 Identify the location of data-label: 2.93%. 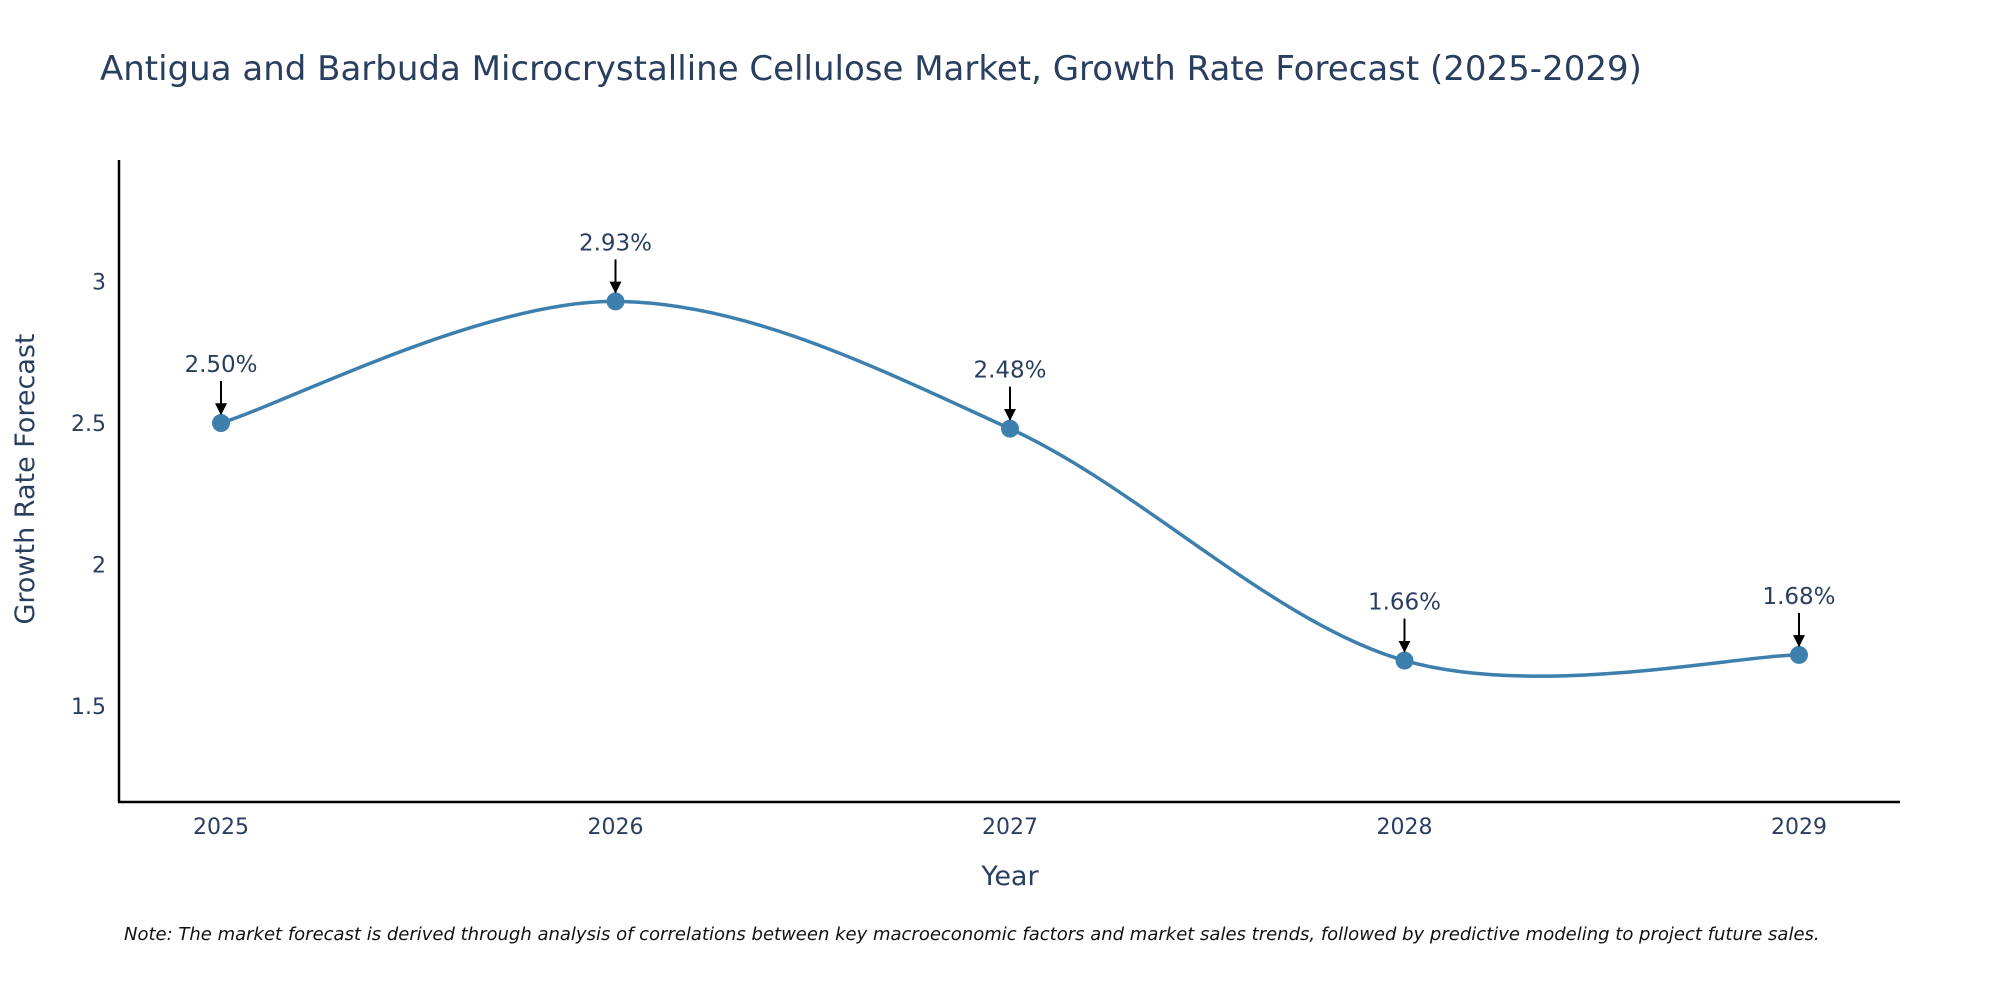
(615, 243).